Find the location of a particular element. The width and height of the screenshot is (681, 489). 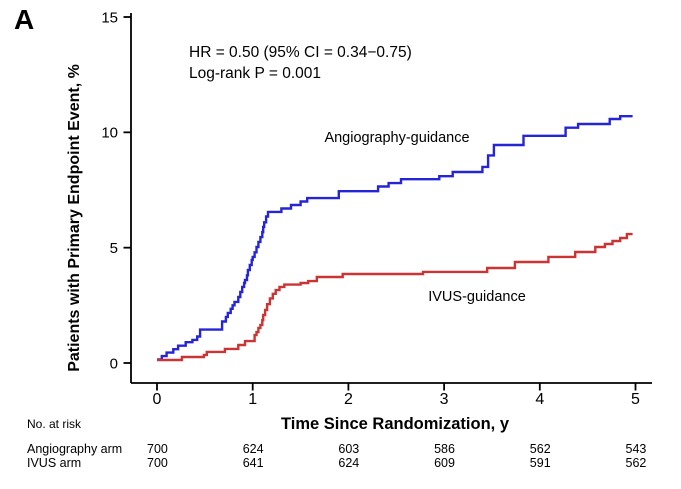

risk-count: 586 is located at coordinates (444, 449).